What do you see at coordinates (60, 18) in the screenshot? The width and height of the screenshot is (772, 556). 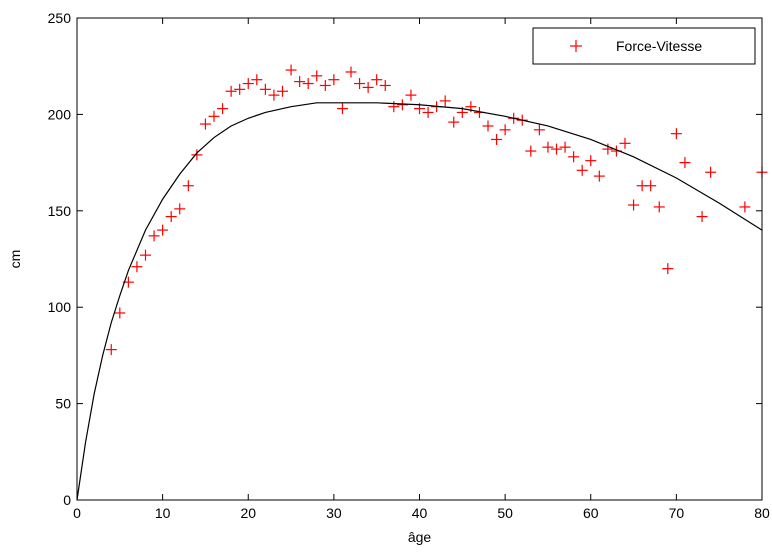 I see `y-tick-label: 250` at bounding box center [60, 18].